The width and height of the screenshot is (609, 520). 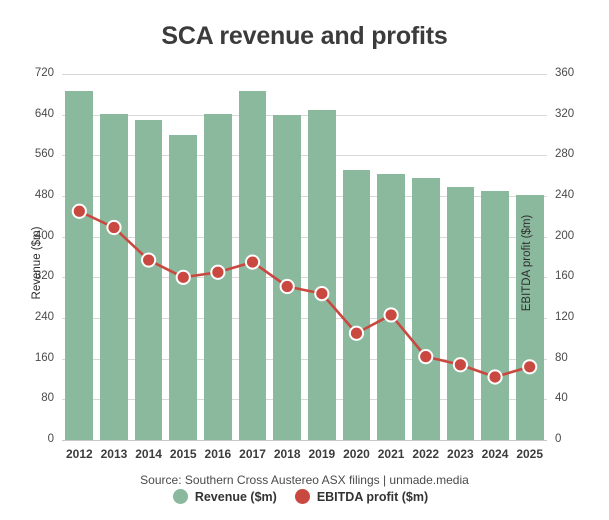 I want to click on y-axis-right-title: EBITDA profit ($m), so click(x=527, y=263).